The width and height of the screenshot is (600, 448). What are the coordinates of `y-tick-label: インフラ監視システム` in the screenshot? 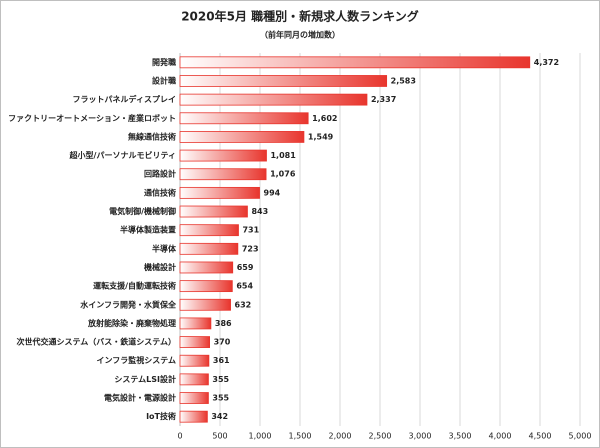 It's located at (136, 360).